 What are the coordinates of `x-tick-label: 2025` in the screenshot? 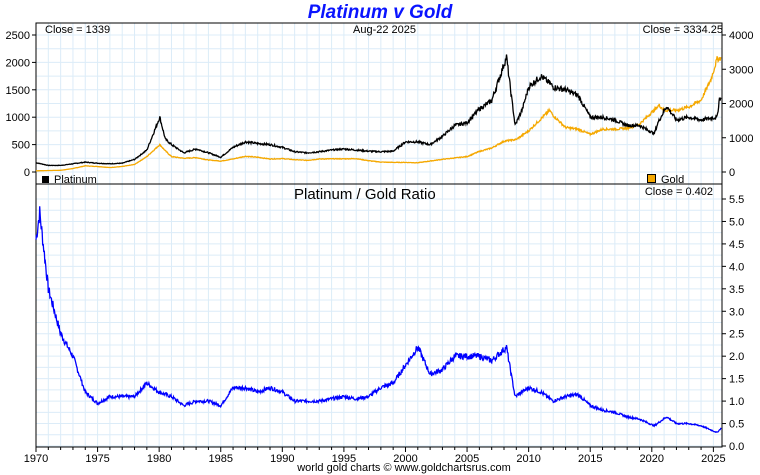 It's located at (713, 459).